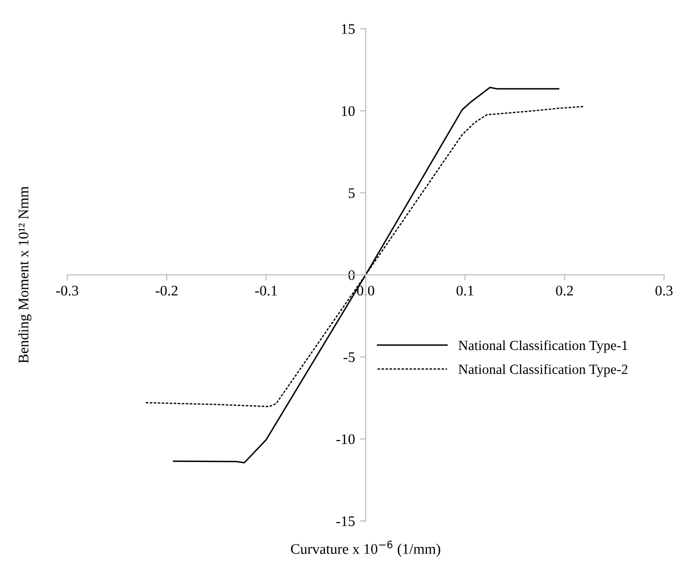  I want to click on legend-label: National Classification Type-2, so click(543, 370).